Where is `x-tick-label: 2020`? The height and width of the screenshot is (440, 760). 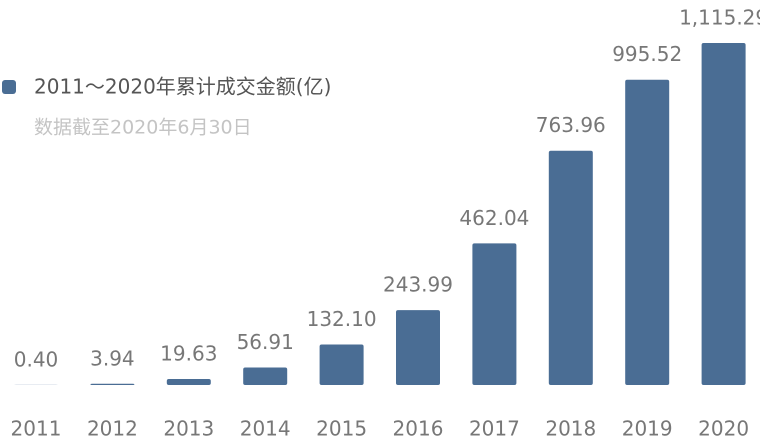
x-tick-label: 2020 is located at coordinates (723, 428).